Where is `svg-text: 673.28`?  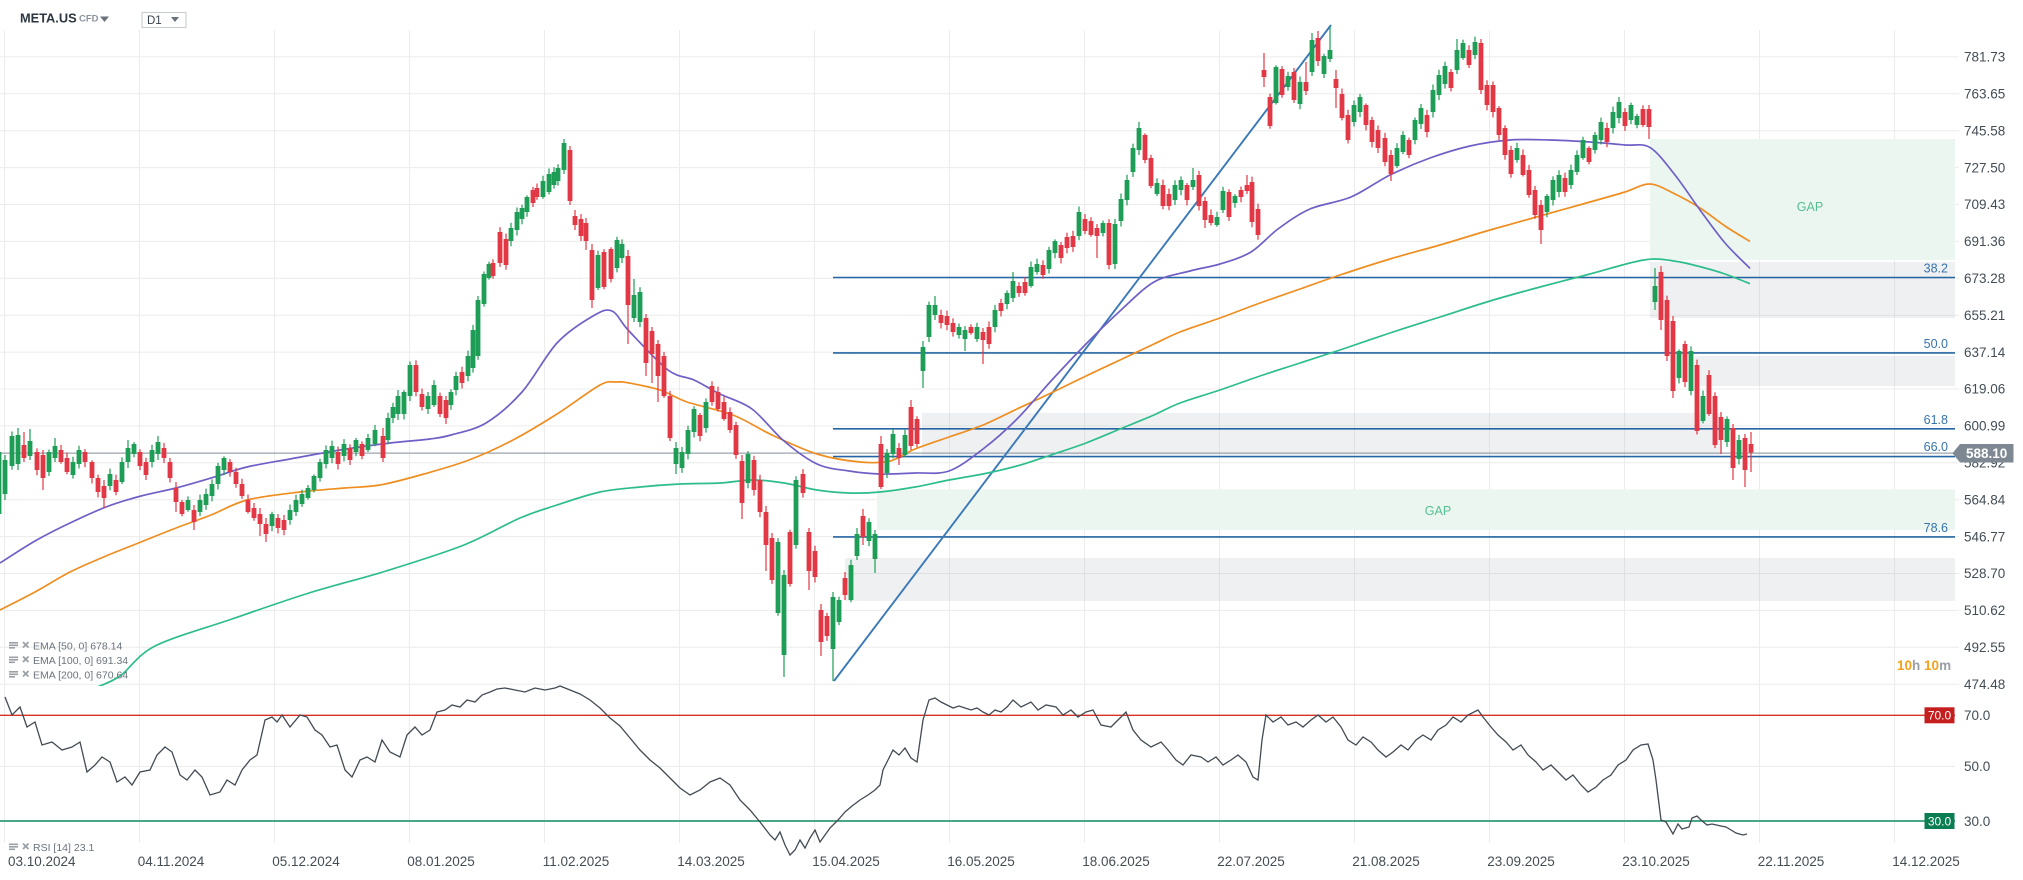 svg-text: 673.28 is located at coordinates (1984, 278).